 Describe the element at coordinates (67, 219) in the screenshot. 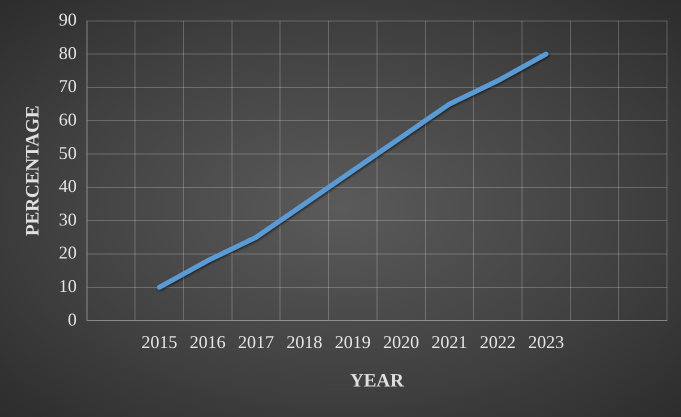

I see `y-tick-label: 30` at that location.